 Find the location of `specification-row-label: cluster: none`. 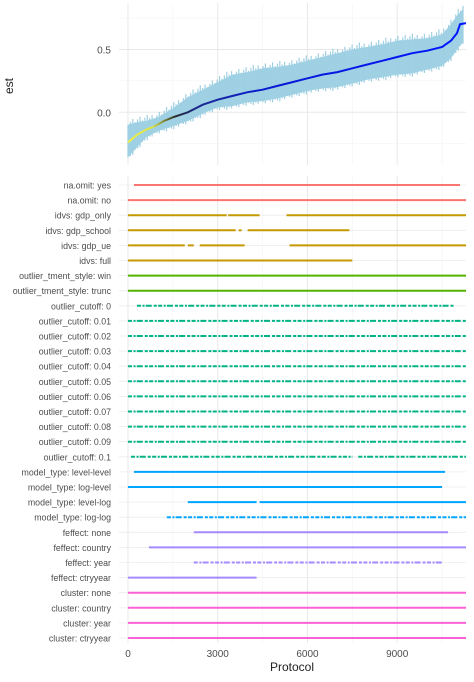

specification-row-label: cluster: none is located at coordinates (86, 593).